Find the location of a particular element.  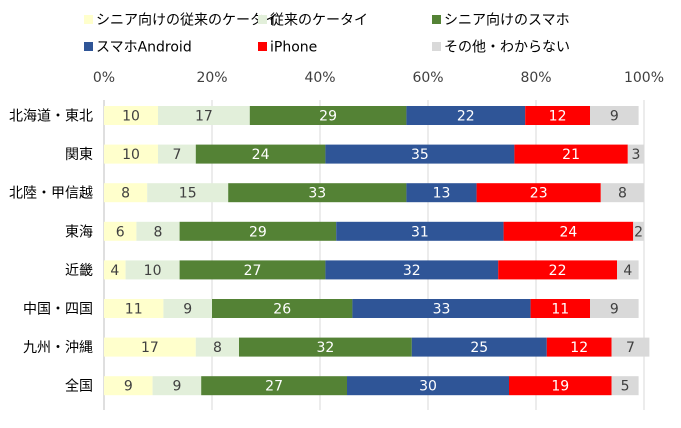

legend-label: その他・わからない is located at coordinates (507, 48).